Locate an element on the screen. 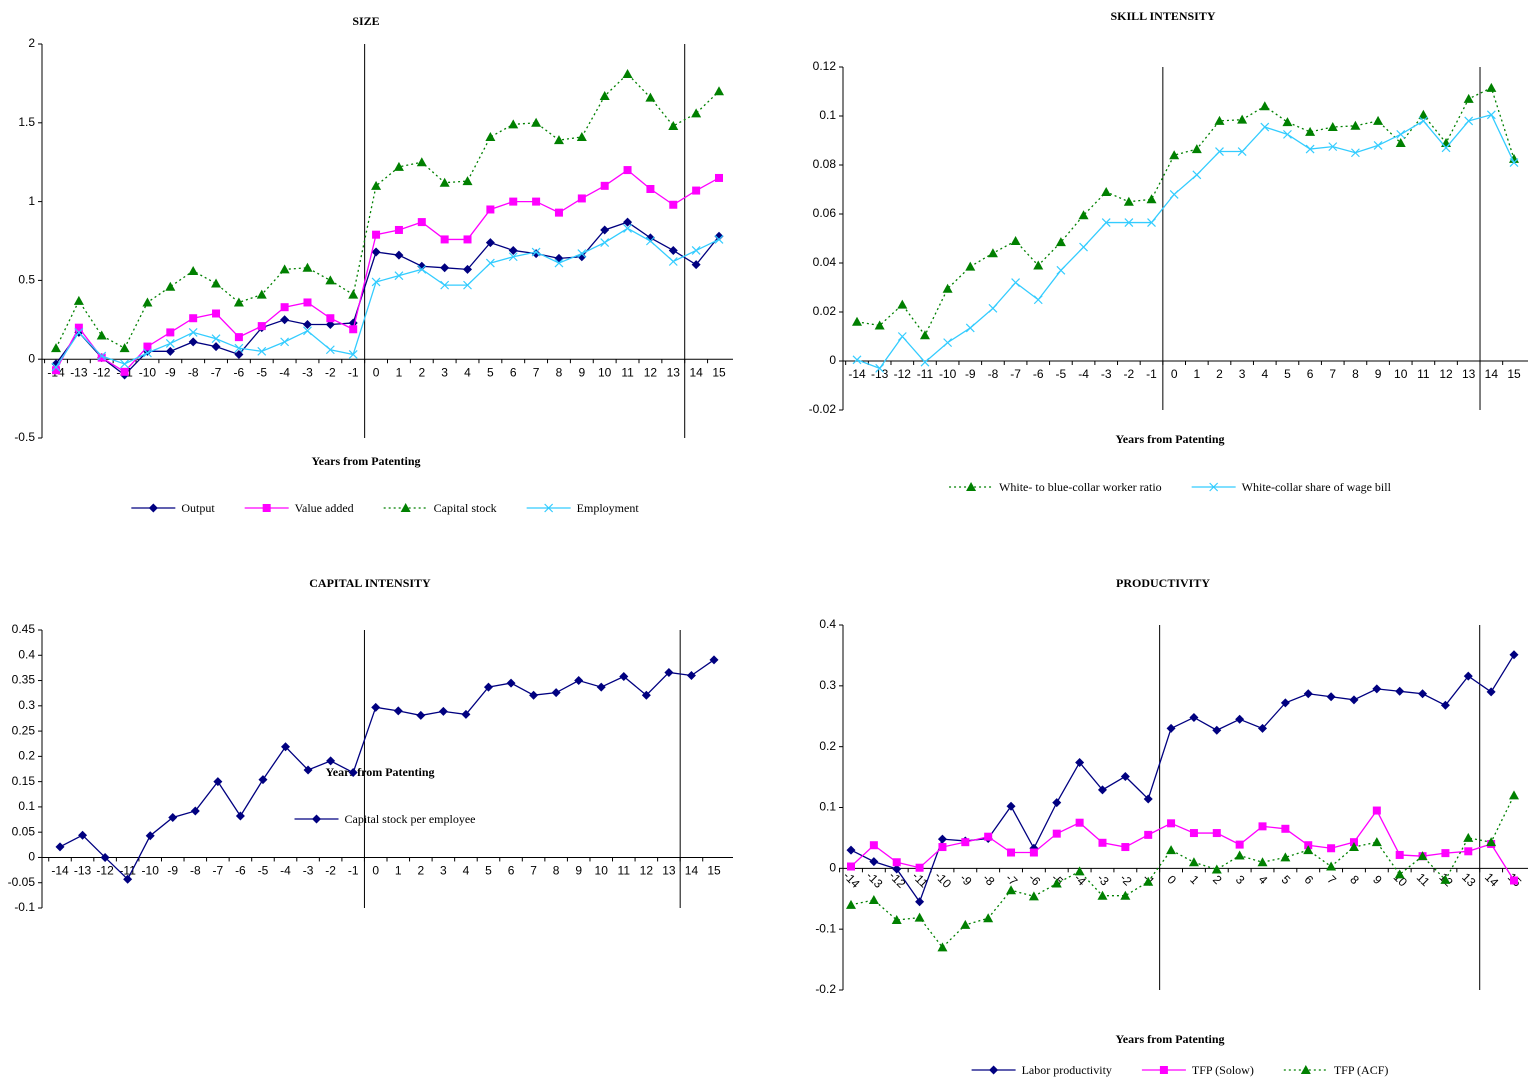 The height and width of the screenshot is (1084, 1539). legend: Output Value added Capital stock Employment is located at coordinates (385, 508).